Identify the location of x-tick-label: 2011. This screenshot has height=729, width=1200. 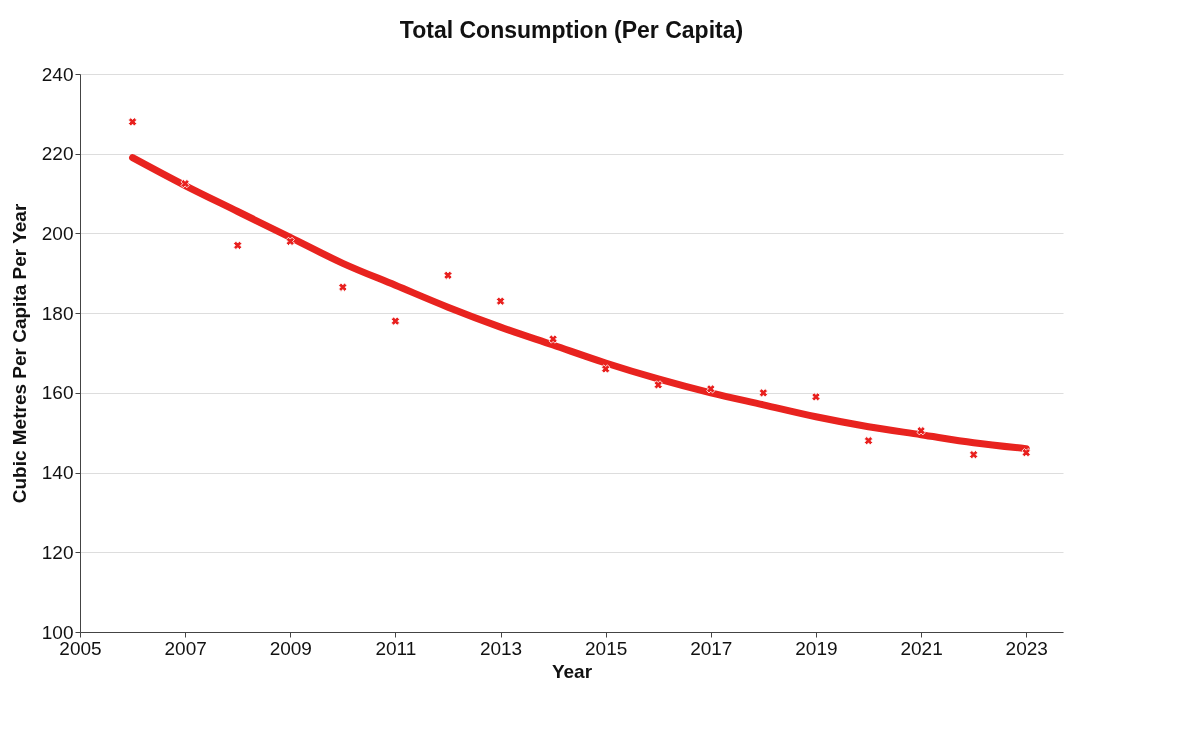
(396, 648).